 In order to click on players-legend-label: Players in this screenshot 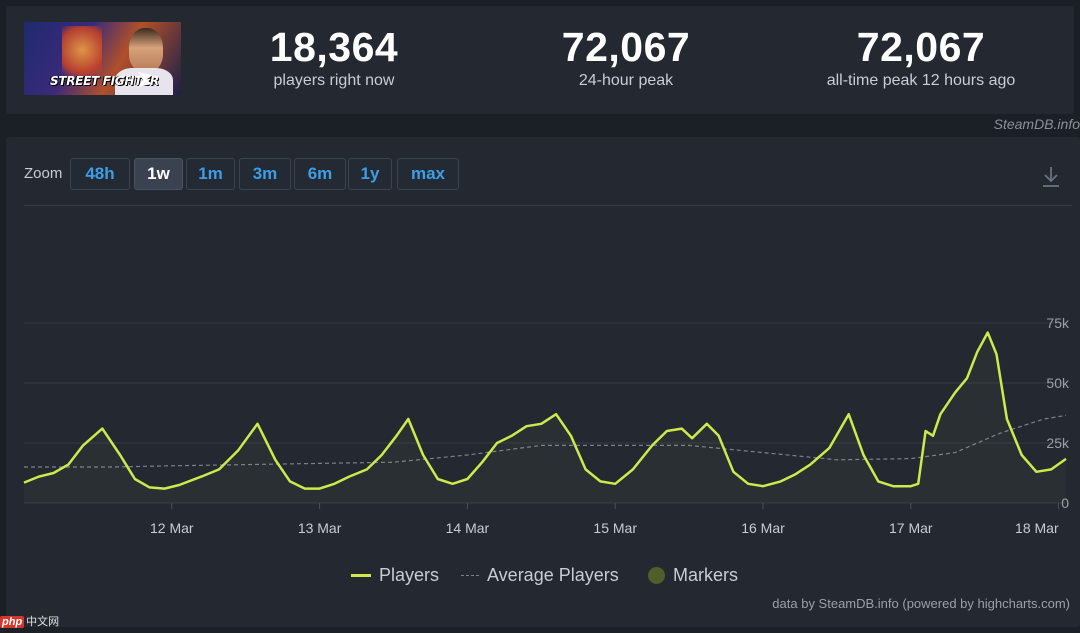, I will do `click(409, 575)`.